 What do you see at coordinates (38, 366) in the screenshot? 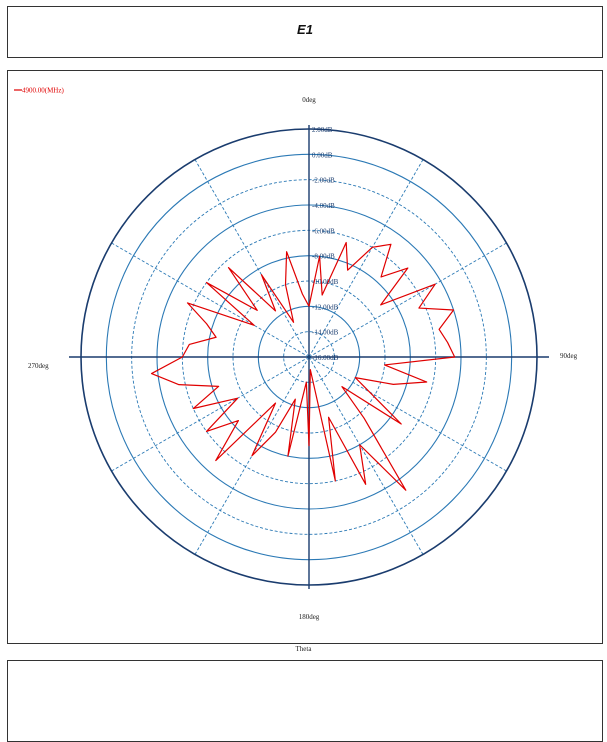
I see `angle-tick-label: 270deg` at bounding box center [38, 366].